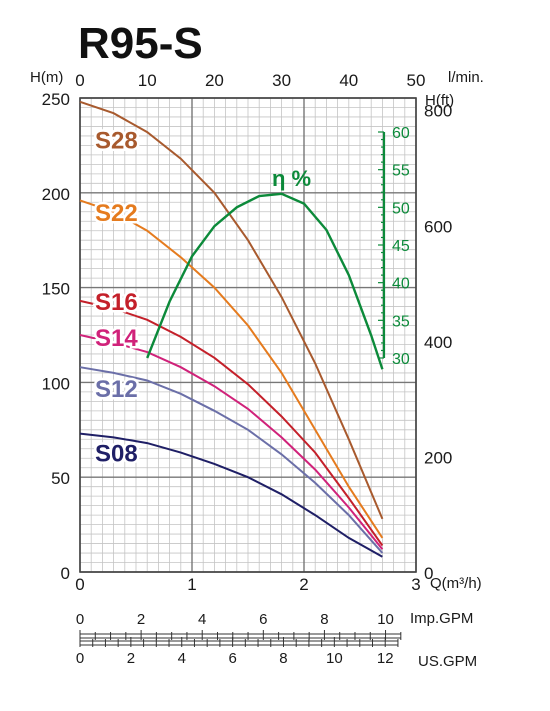 This screenshot has height=711, width=550. What do you see at coordinates (116, 454) in the screenshot?
I see `curve-label-s08: S08` at bounding box center [116, 454].